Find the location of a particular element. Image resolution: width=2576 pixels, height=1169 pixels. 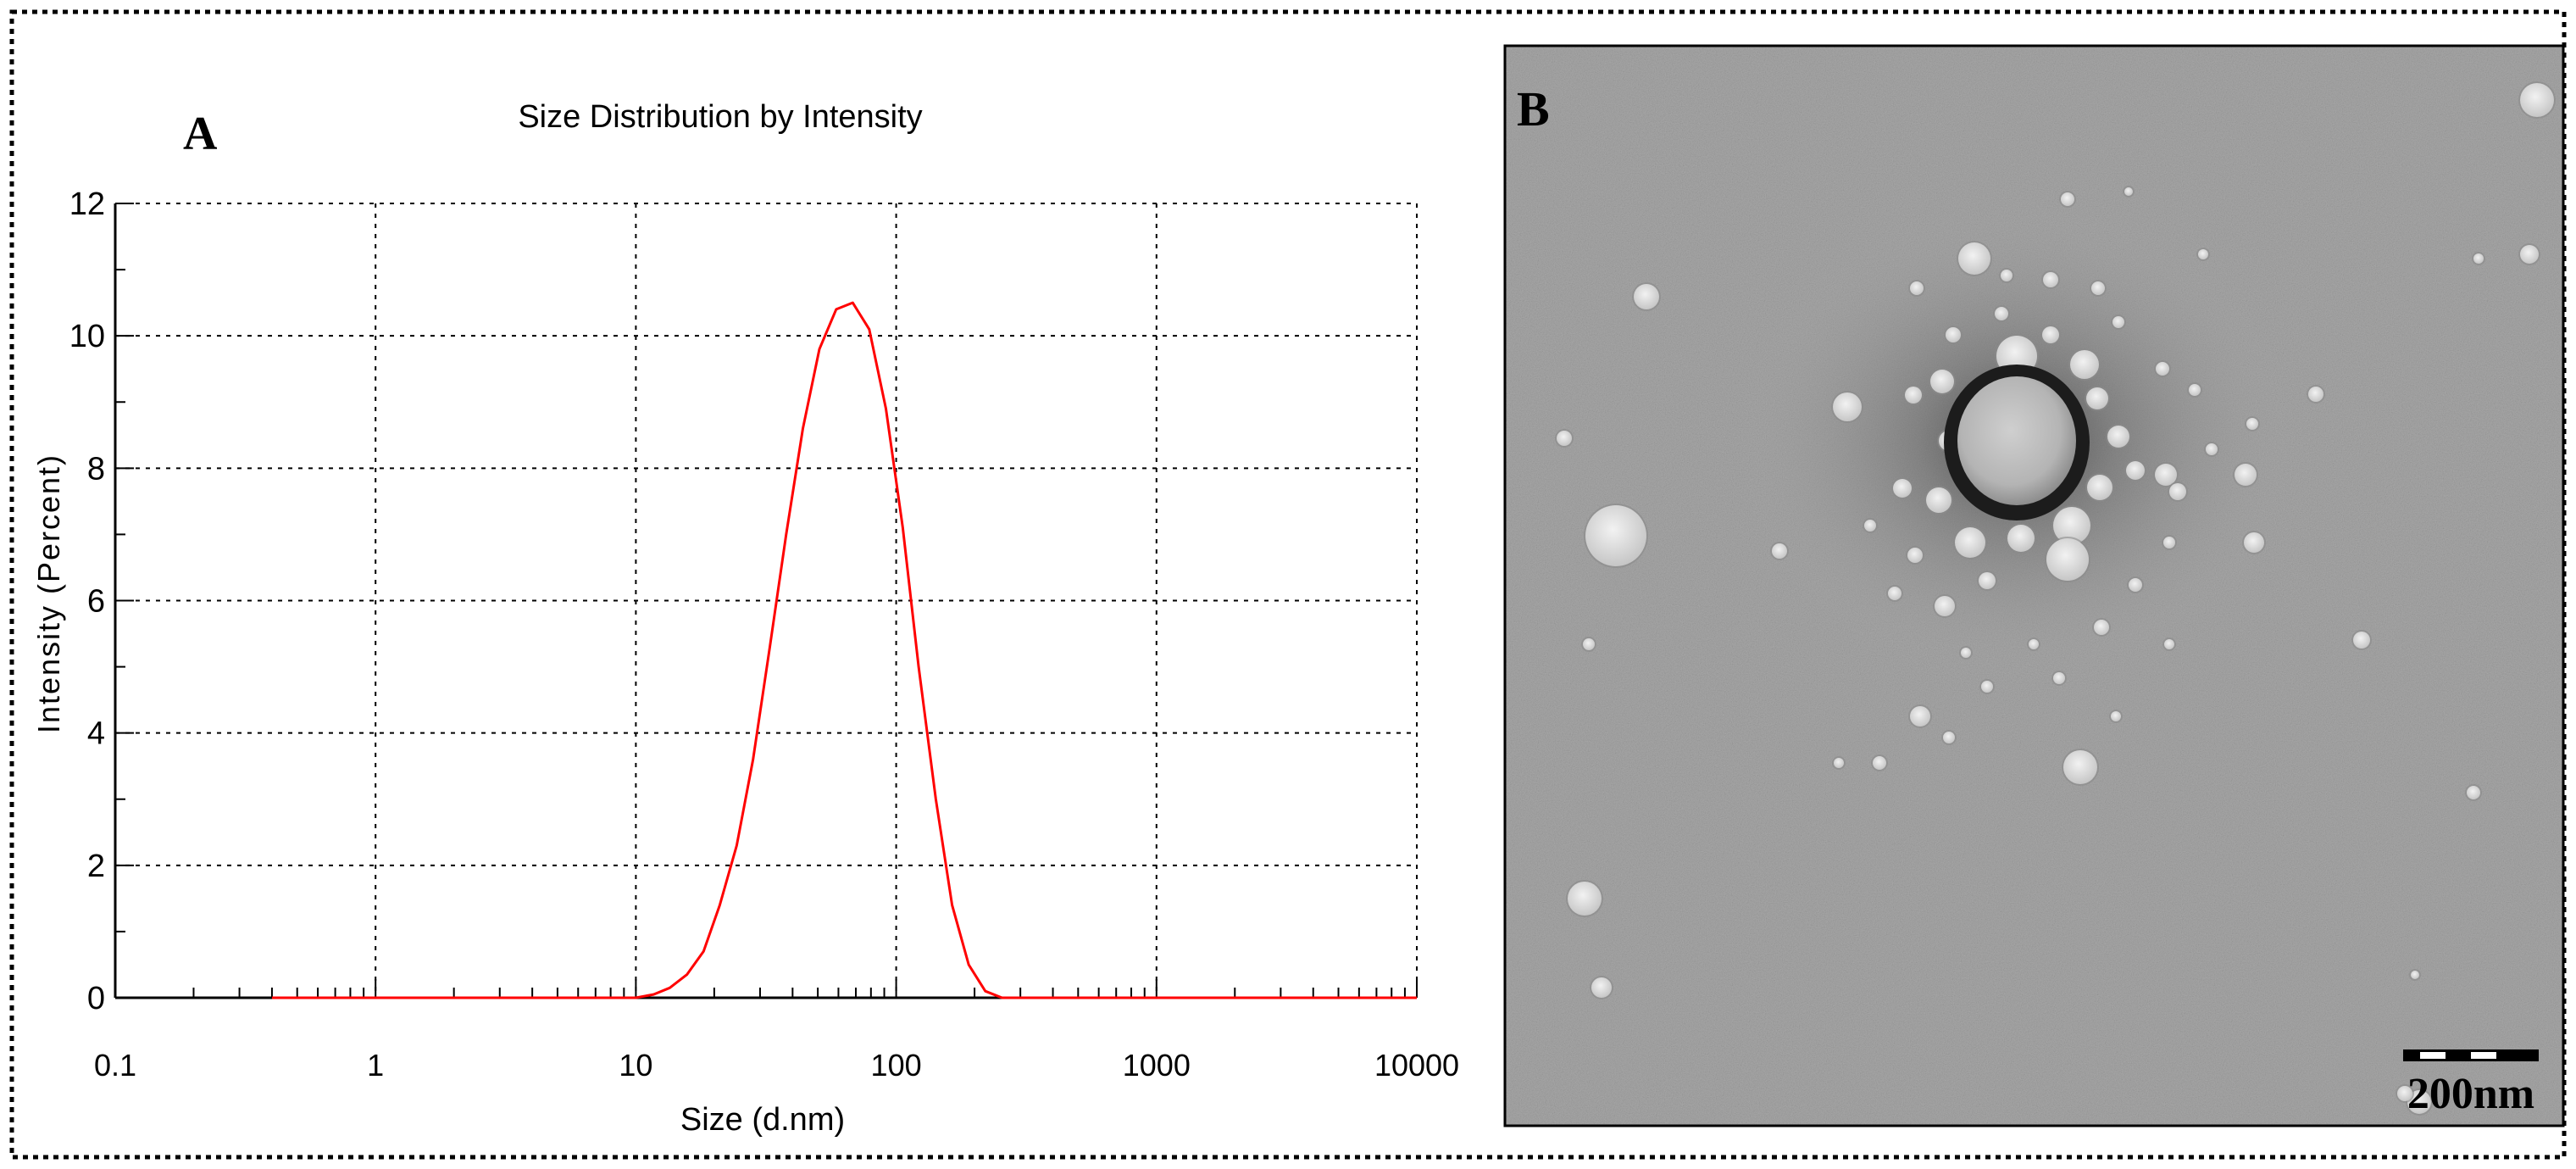

chart-title: Size Distribution by Intensity is located at coordinates (720, 117).